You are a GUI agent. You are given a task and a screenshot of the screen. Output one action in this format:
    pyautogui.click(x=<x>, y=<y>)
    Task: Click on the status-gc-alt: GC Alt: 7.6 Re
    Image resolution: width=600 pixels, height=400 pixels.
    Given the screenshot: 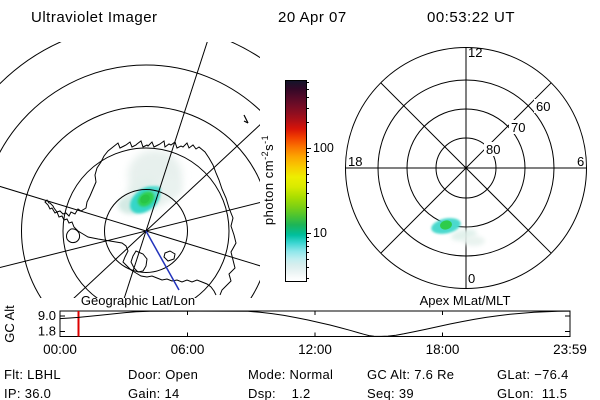 What is the action you would take?
    pyautogui.click(x=411, y=374)
    